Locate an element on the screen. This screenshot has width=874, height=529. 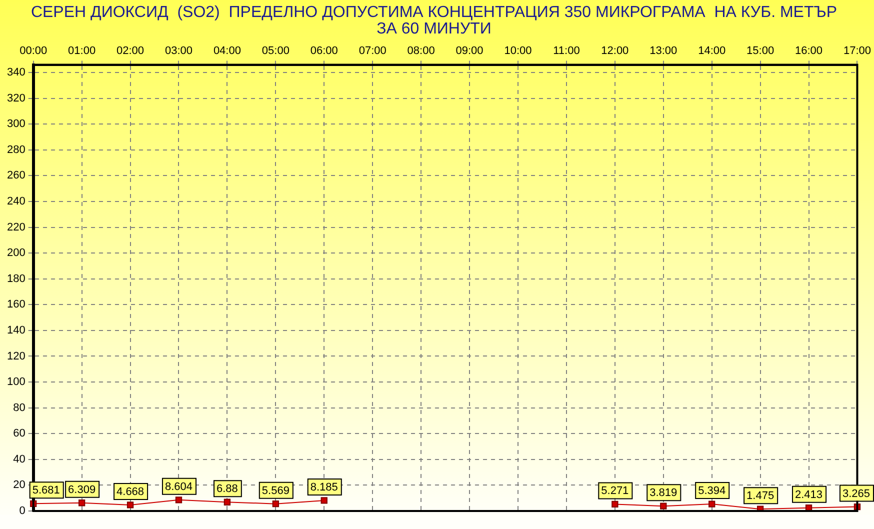
data-label: 3.265 is located at coordinates (856, 494).